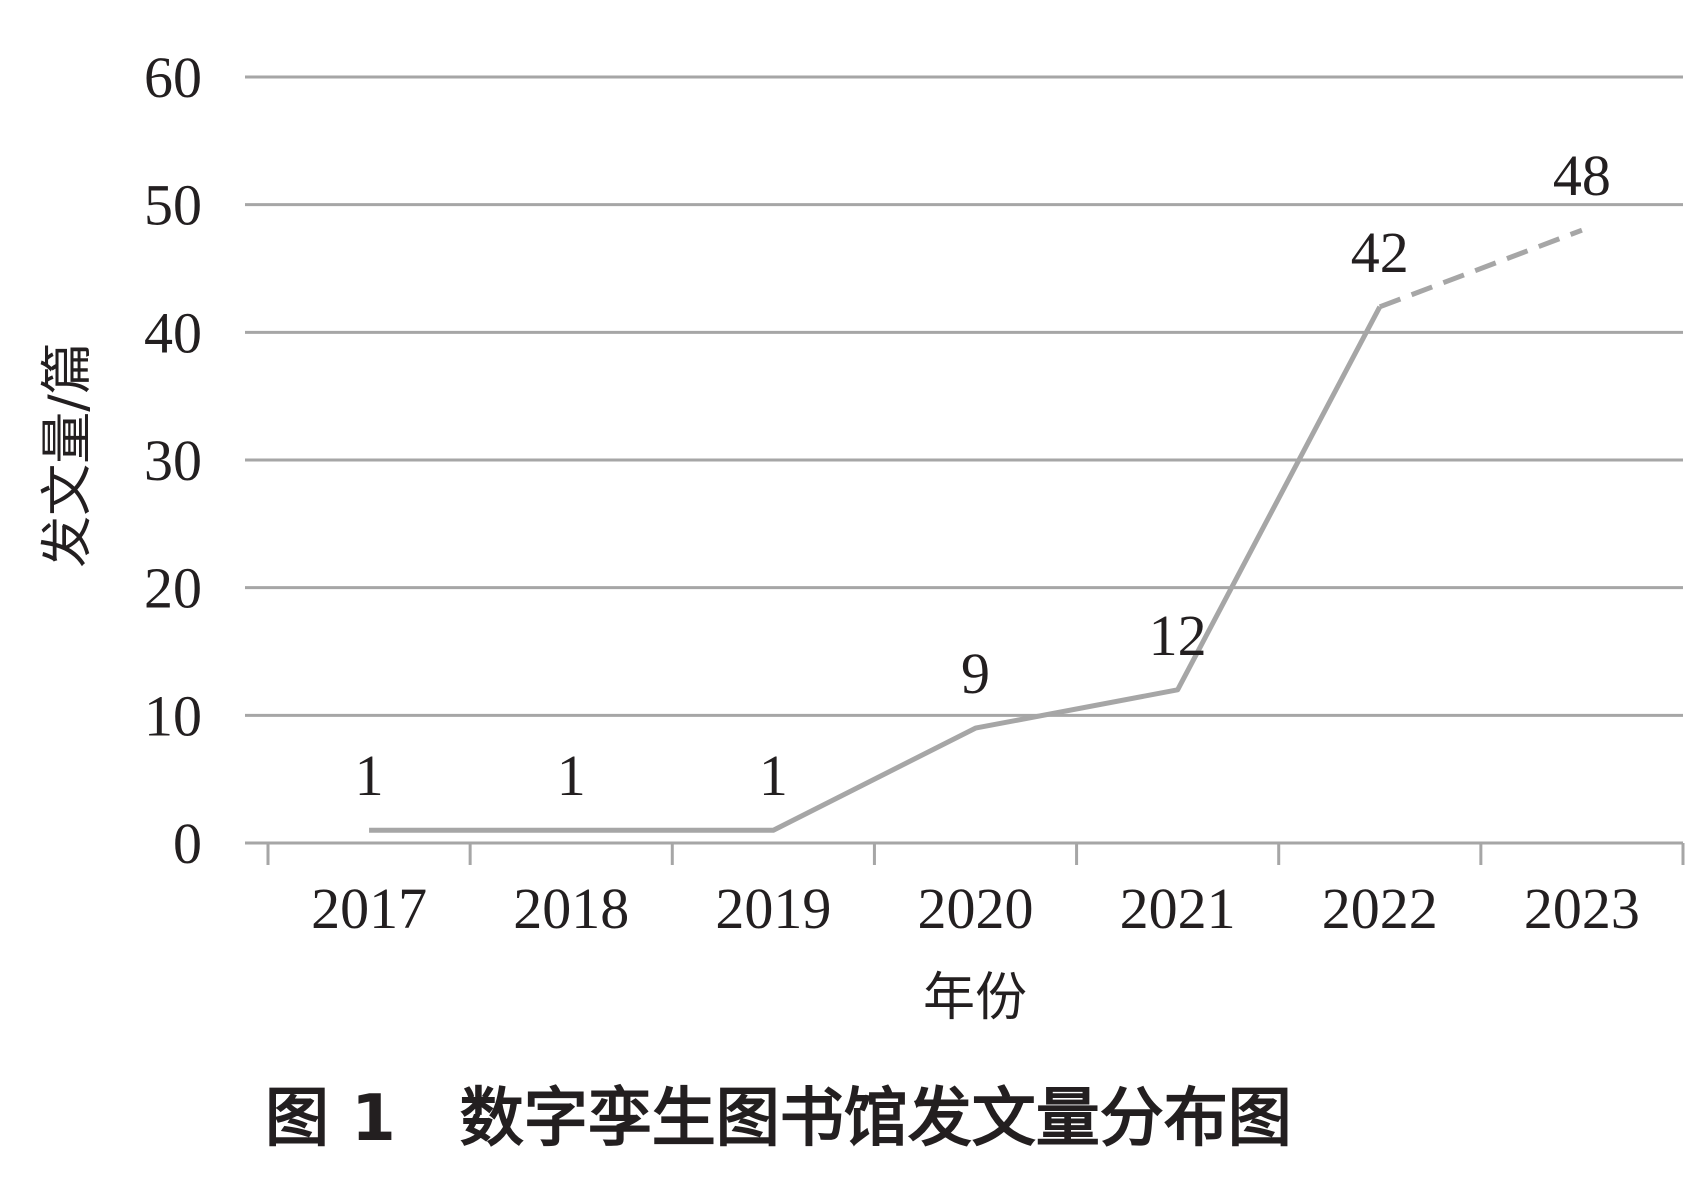  Describe the element at coordinates (173, 715) in the screenshot. I see `y-tick-label: 10` at that location.